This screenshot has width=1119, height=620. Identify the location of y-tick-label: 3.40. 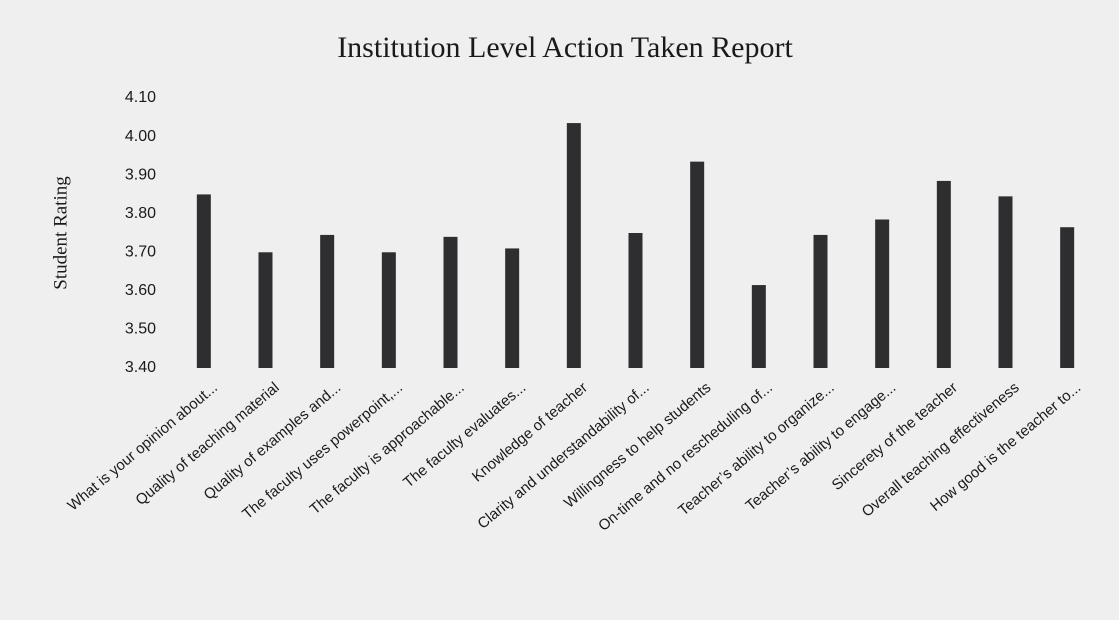
(140, 367).